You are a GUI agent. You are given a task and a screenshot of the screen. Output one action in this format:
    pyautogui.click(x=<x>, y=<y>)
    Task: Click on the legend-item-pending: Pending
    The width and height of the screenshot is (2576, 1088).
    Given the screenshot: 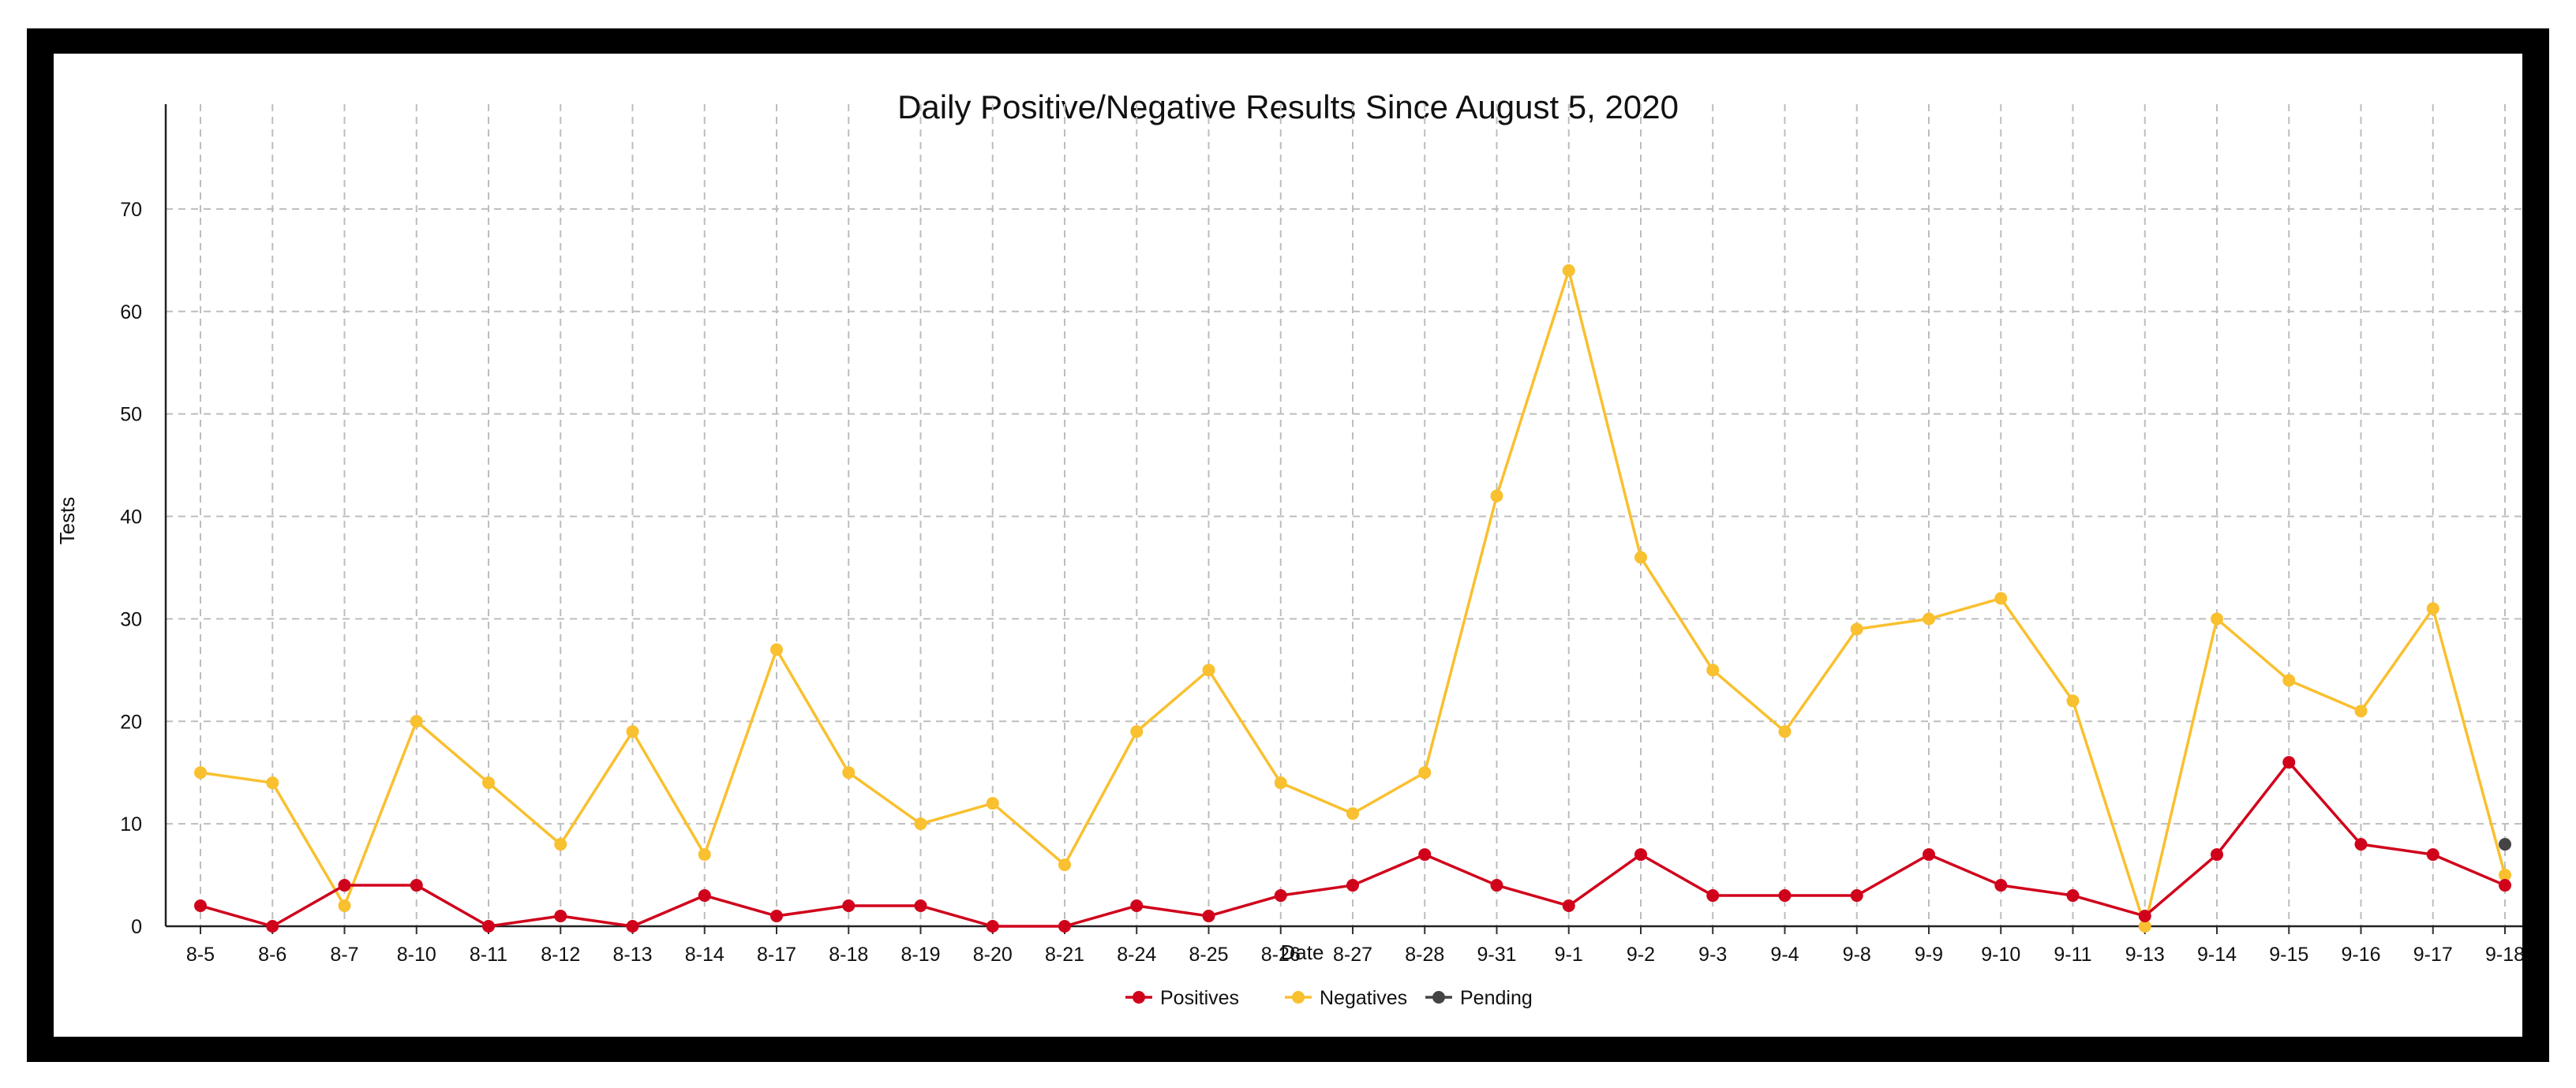 What is the action you would take?
    pyautogui.click(x=1479, y=998)
    